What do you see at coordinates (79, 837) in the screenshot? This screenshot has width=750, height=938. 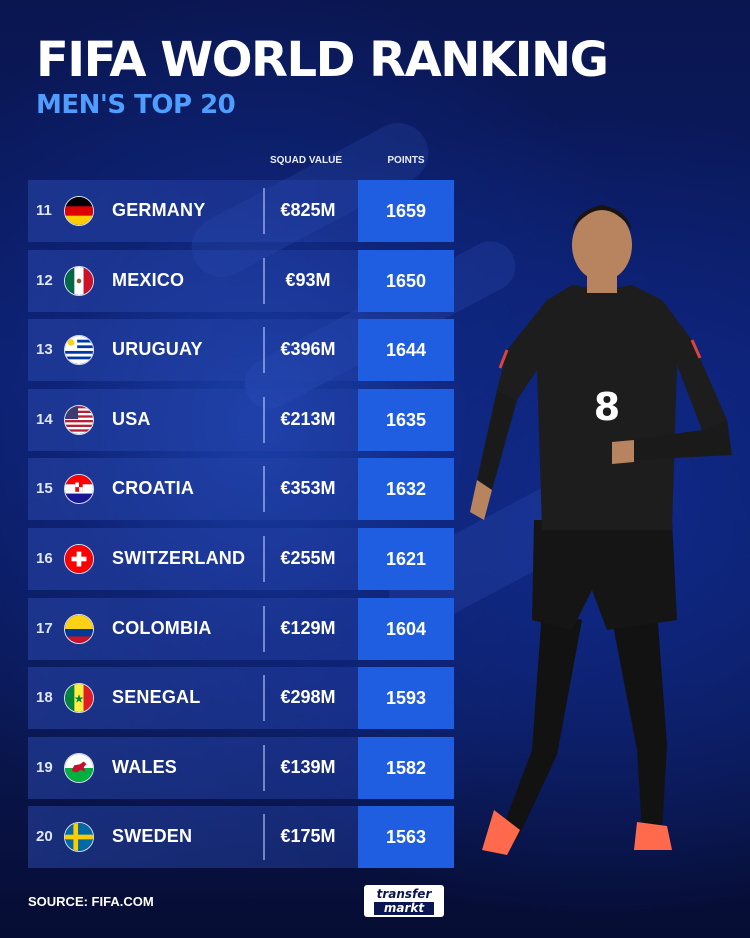 I see `sweden-flag-icon` at bounding box center [79, 837].